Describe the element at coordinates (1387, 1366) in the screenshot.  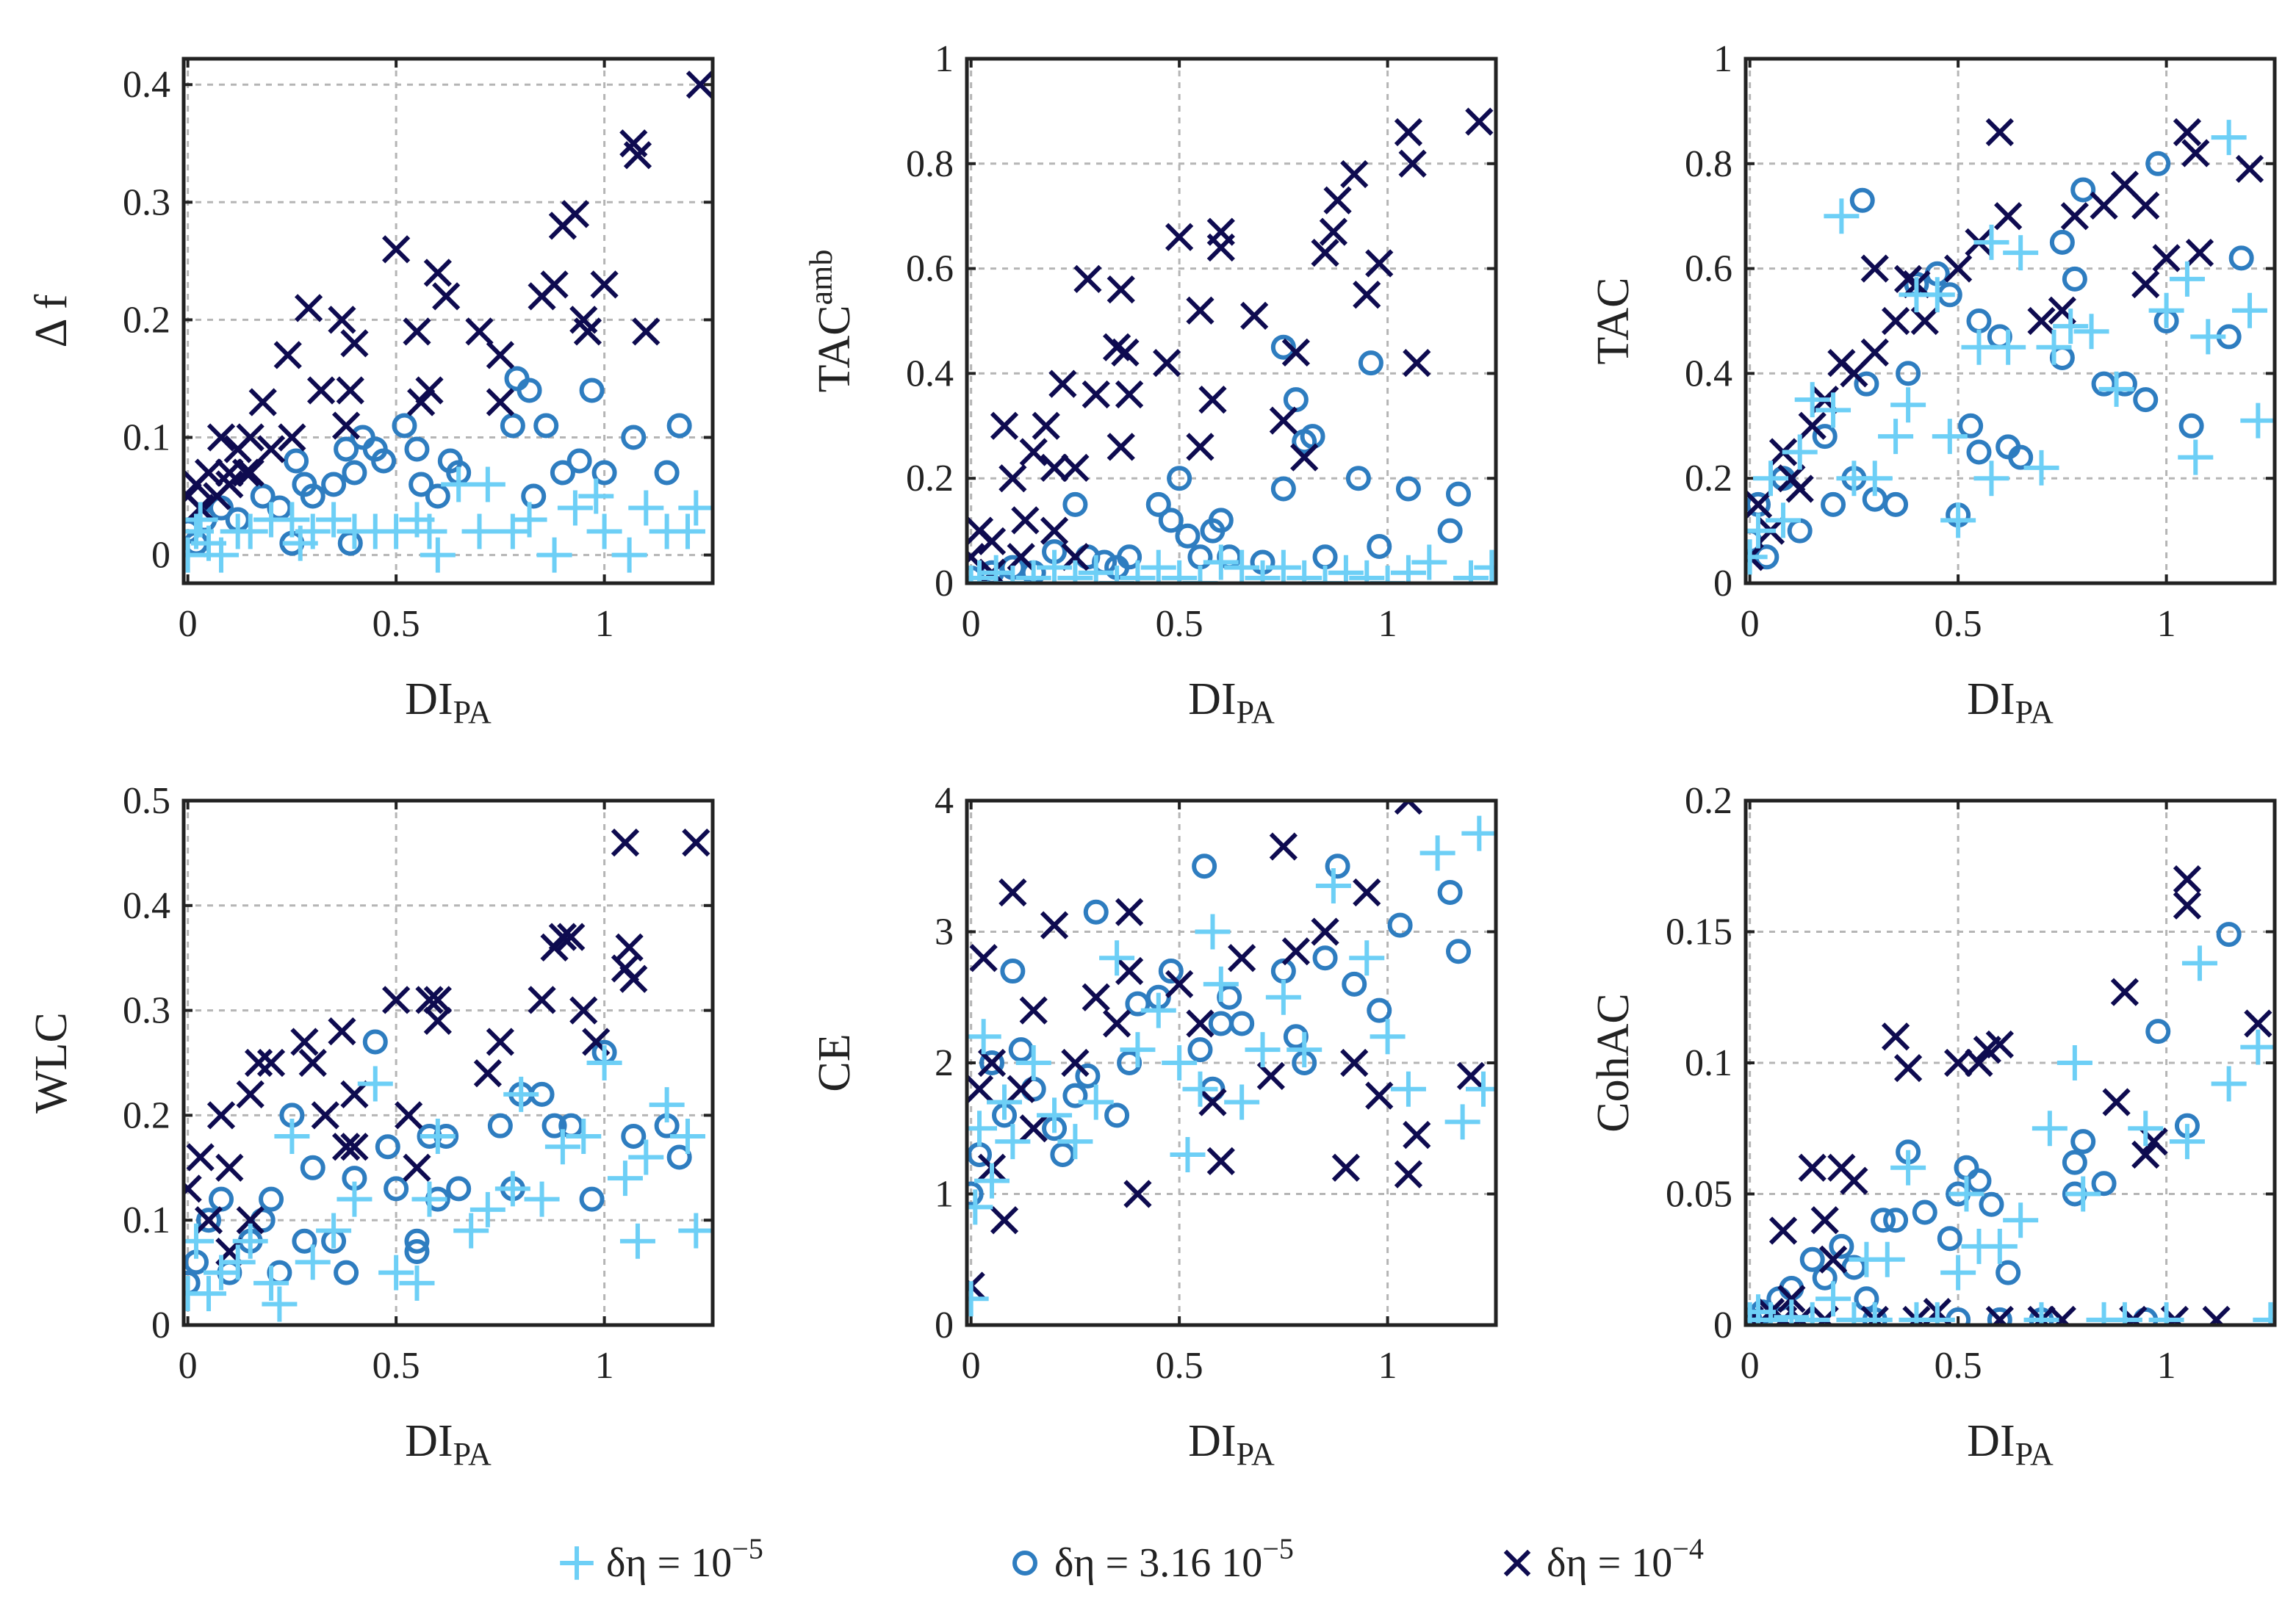
I see `x-tick-label: 1` at that location.